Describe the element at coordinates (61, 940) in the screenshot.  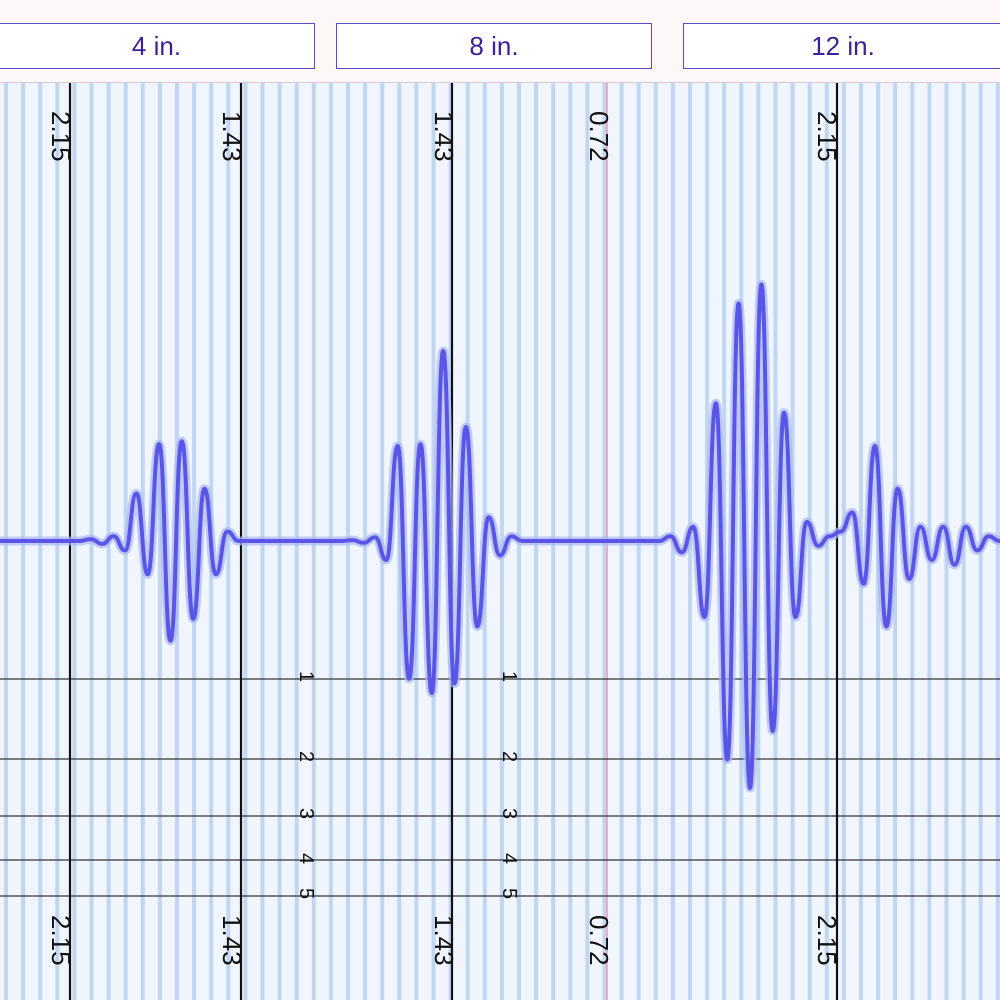
I see `scale-label-bottom-1: 2.15` at that location.